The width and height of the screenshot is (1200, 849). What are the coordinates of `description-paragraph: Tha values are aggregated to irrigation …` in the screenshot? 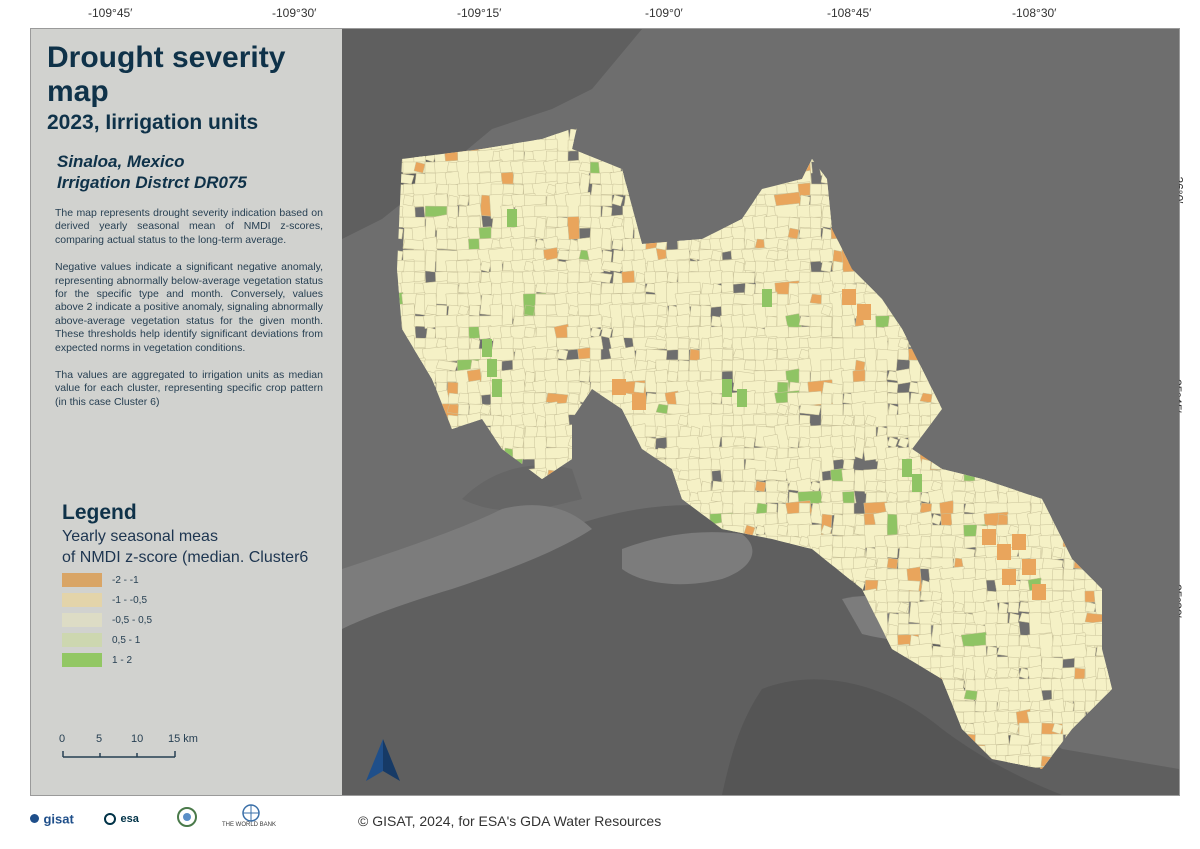 It's located at (189, 388).